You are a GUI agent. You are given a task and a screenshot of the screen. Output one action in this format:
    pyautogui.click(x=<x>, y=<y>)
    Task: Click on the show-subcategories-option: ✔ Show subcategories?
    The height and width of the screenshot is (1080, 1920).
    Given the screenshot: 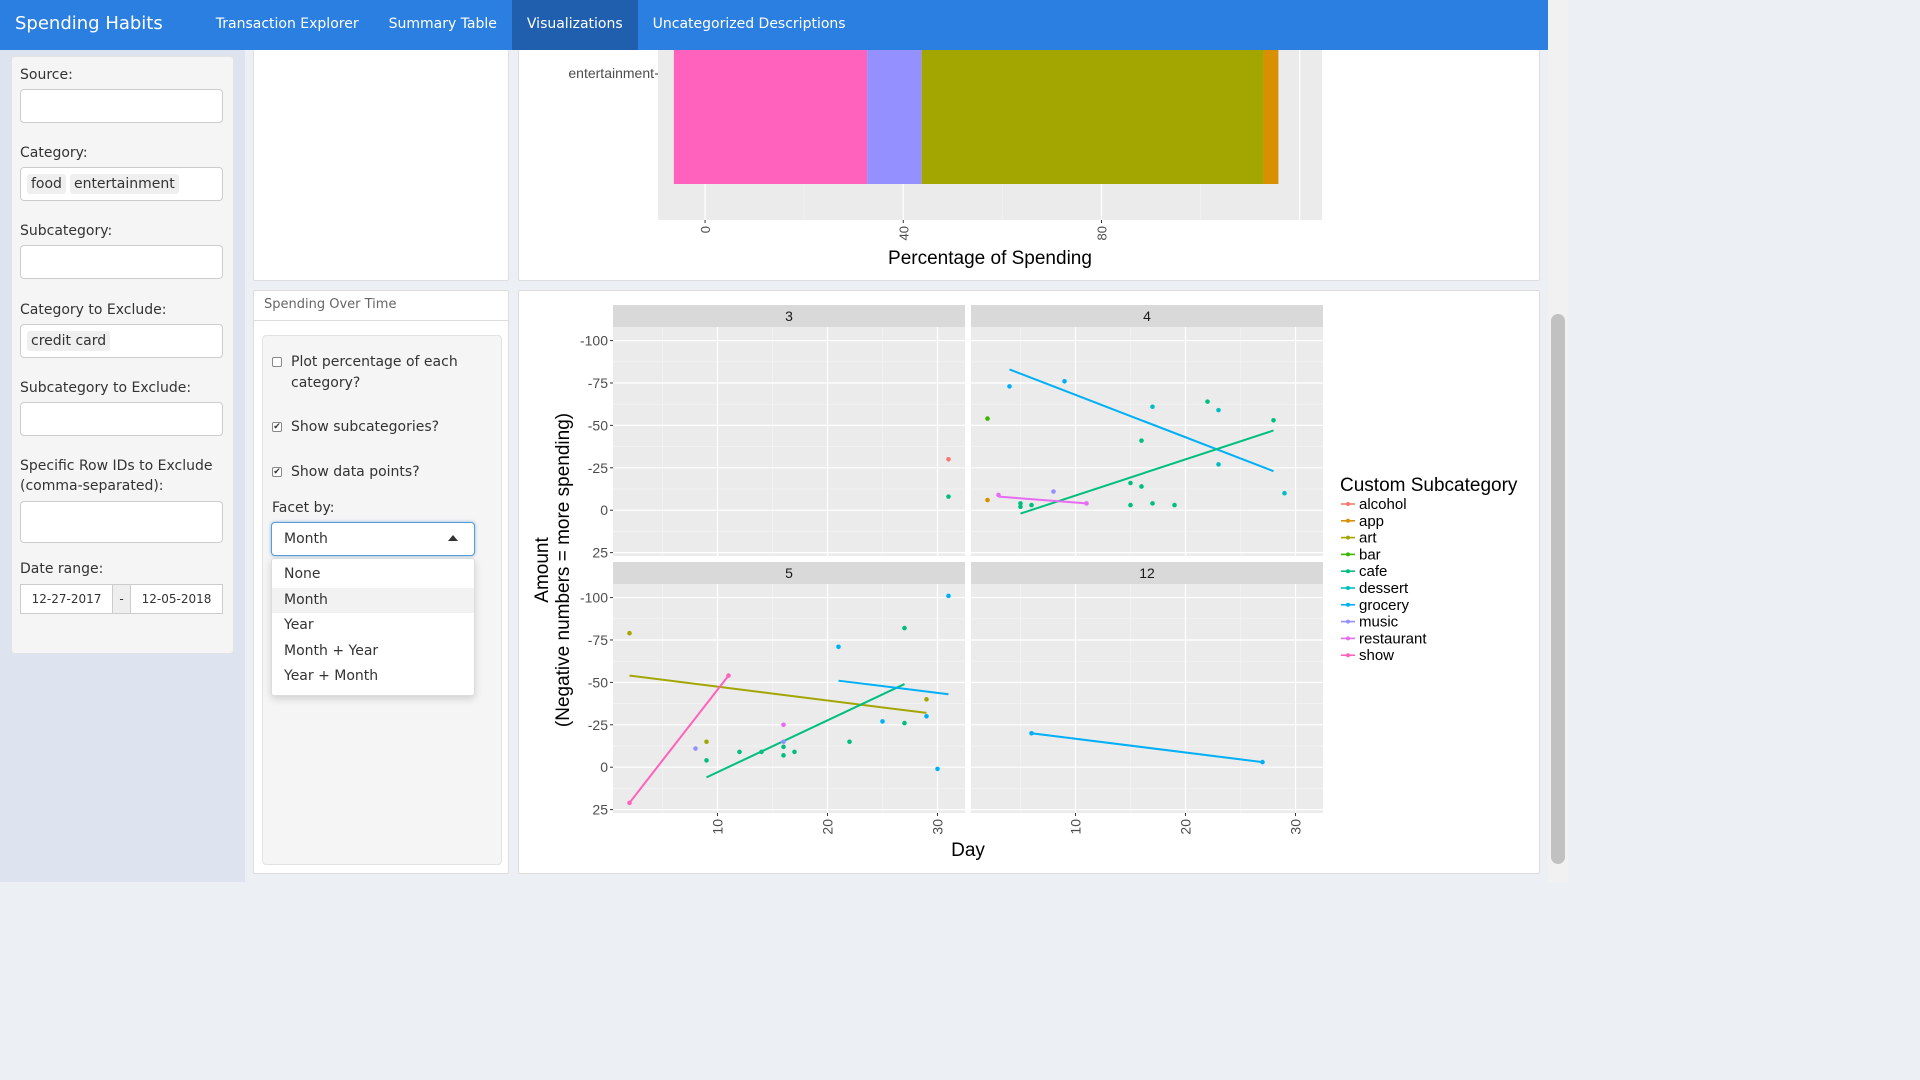 What is the action you would take?
    pyautogui.click(x=355, y=427)
    